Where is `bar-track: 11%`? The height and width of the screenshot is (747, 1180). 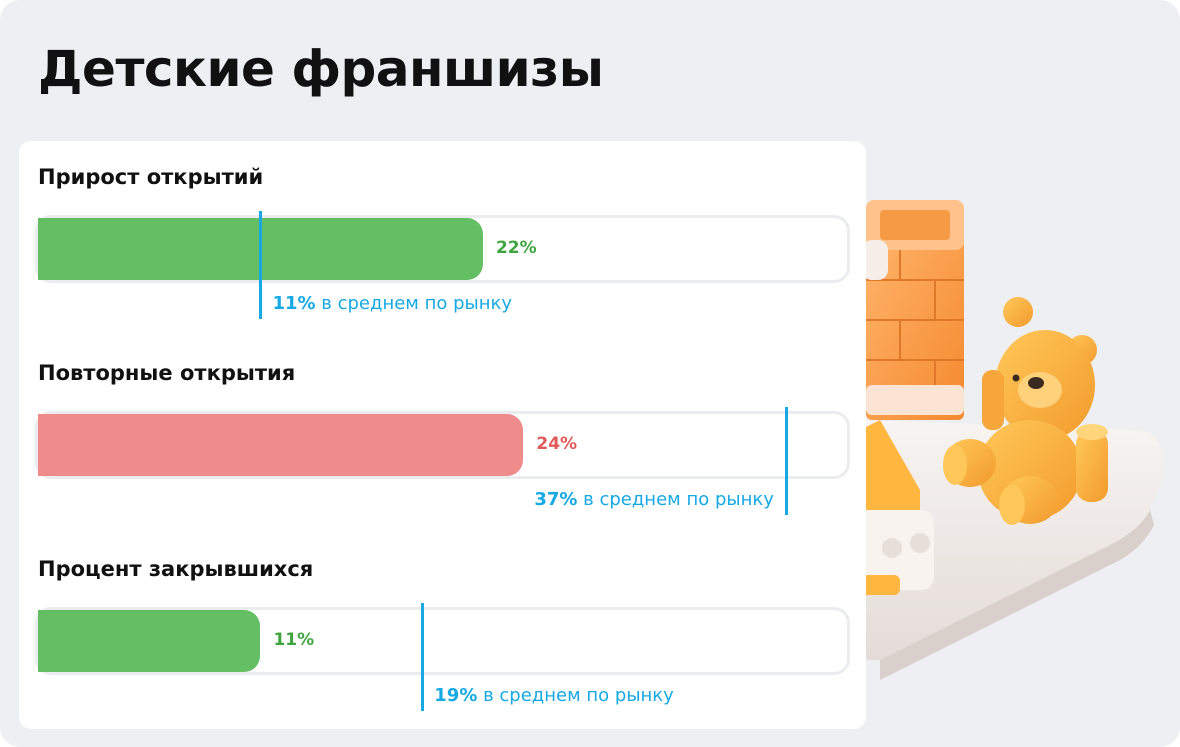
bar-track: 11% is located at coordinates (442, 641).